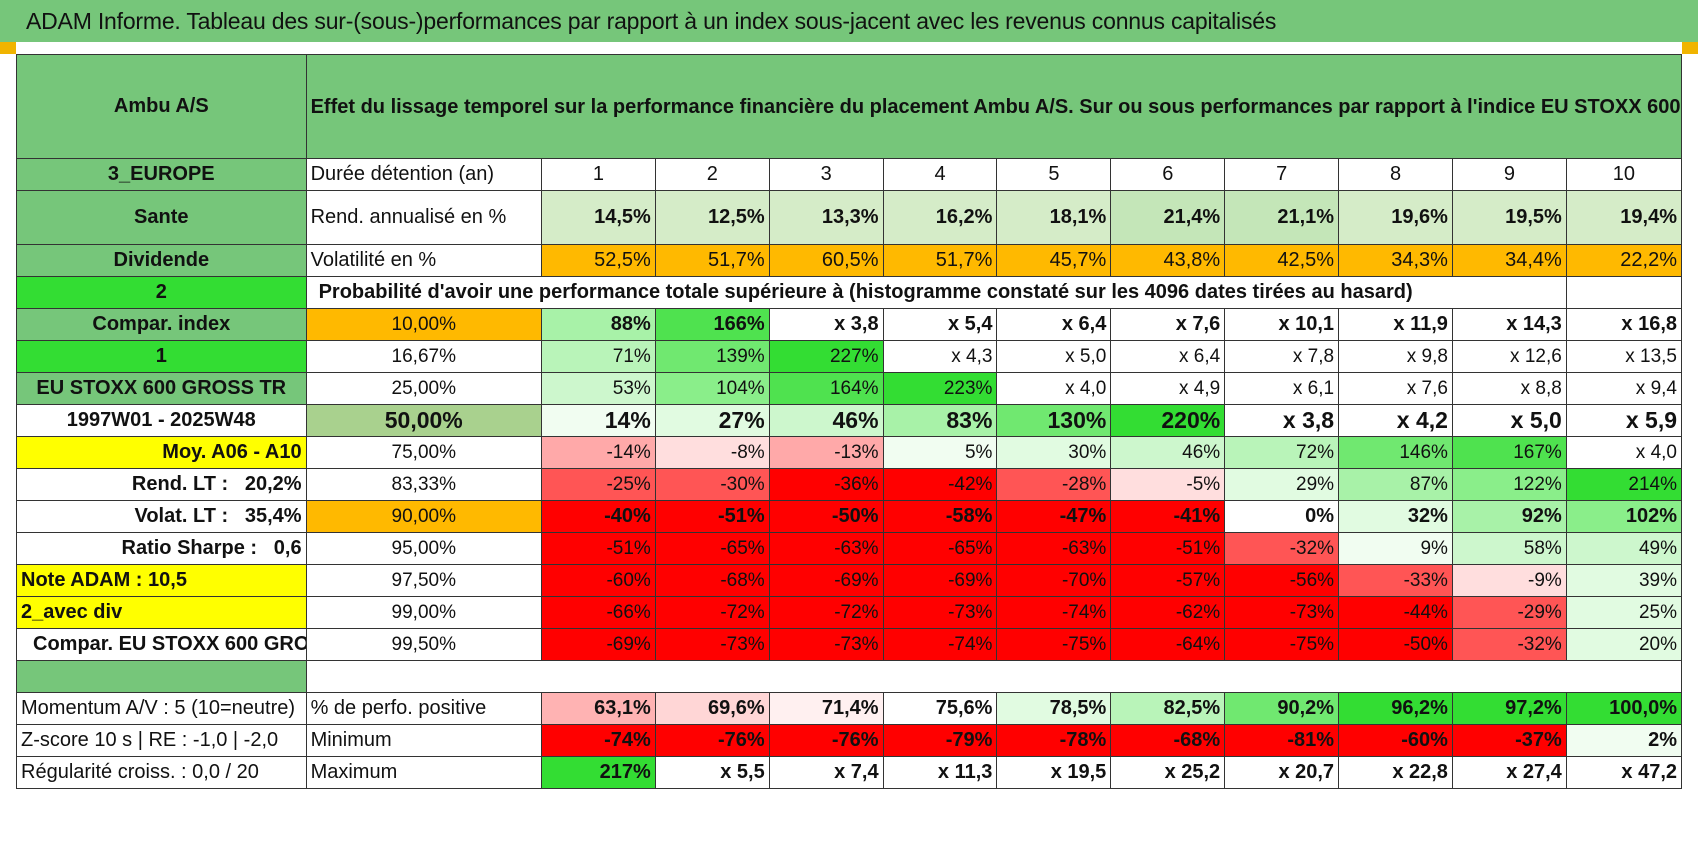  I want to click on stats-cell: -76%, so click(712, 740).